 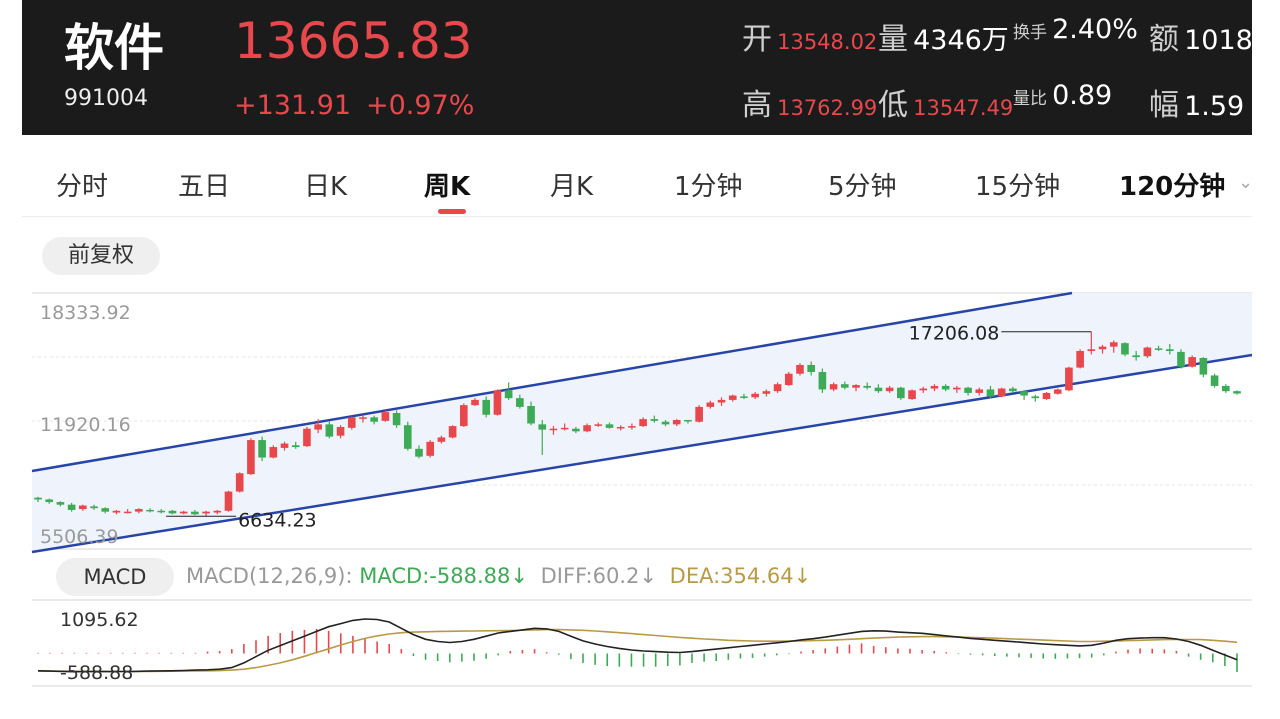 I want to click on max-price-label: 17206.08, so click(x=954, y=334).